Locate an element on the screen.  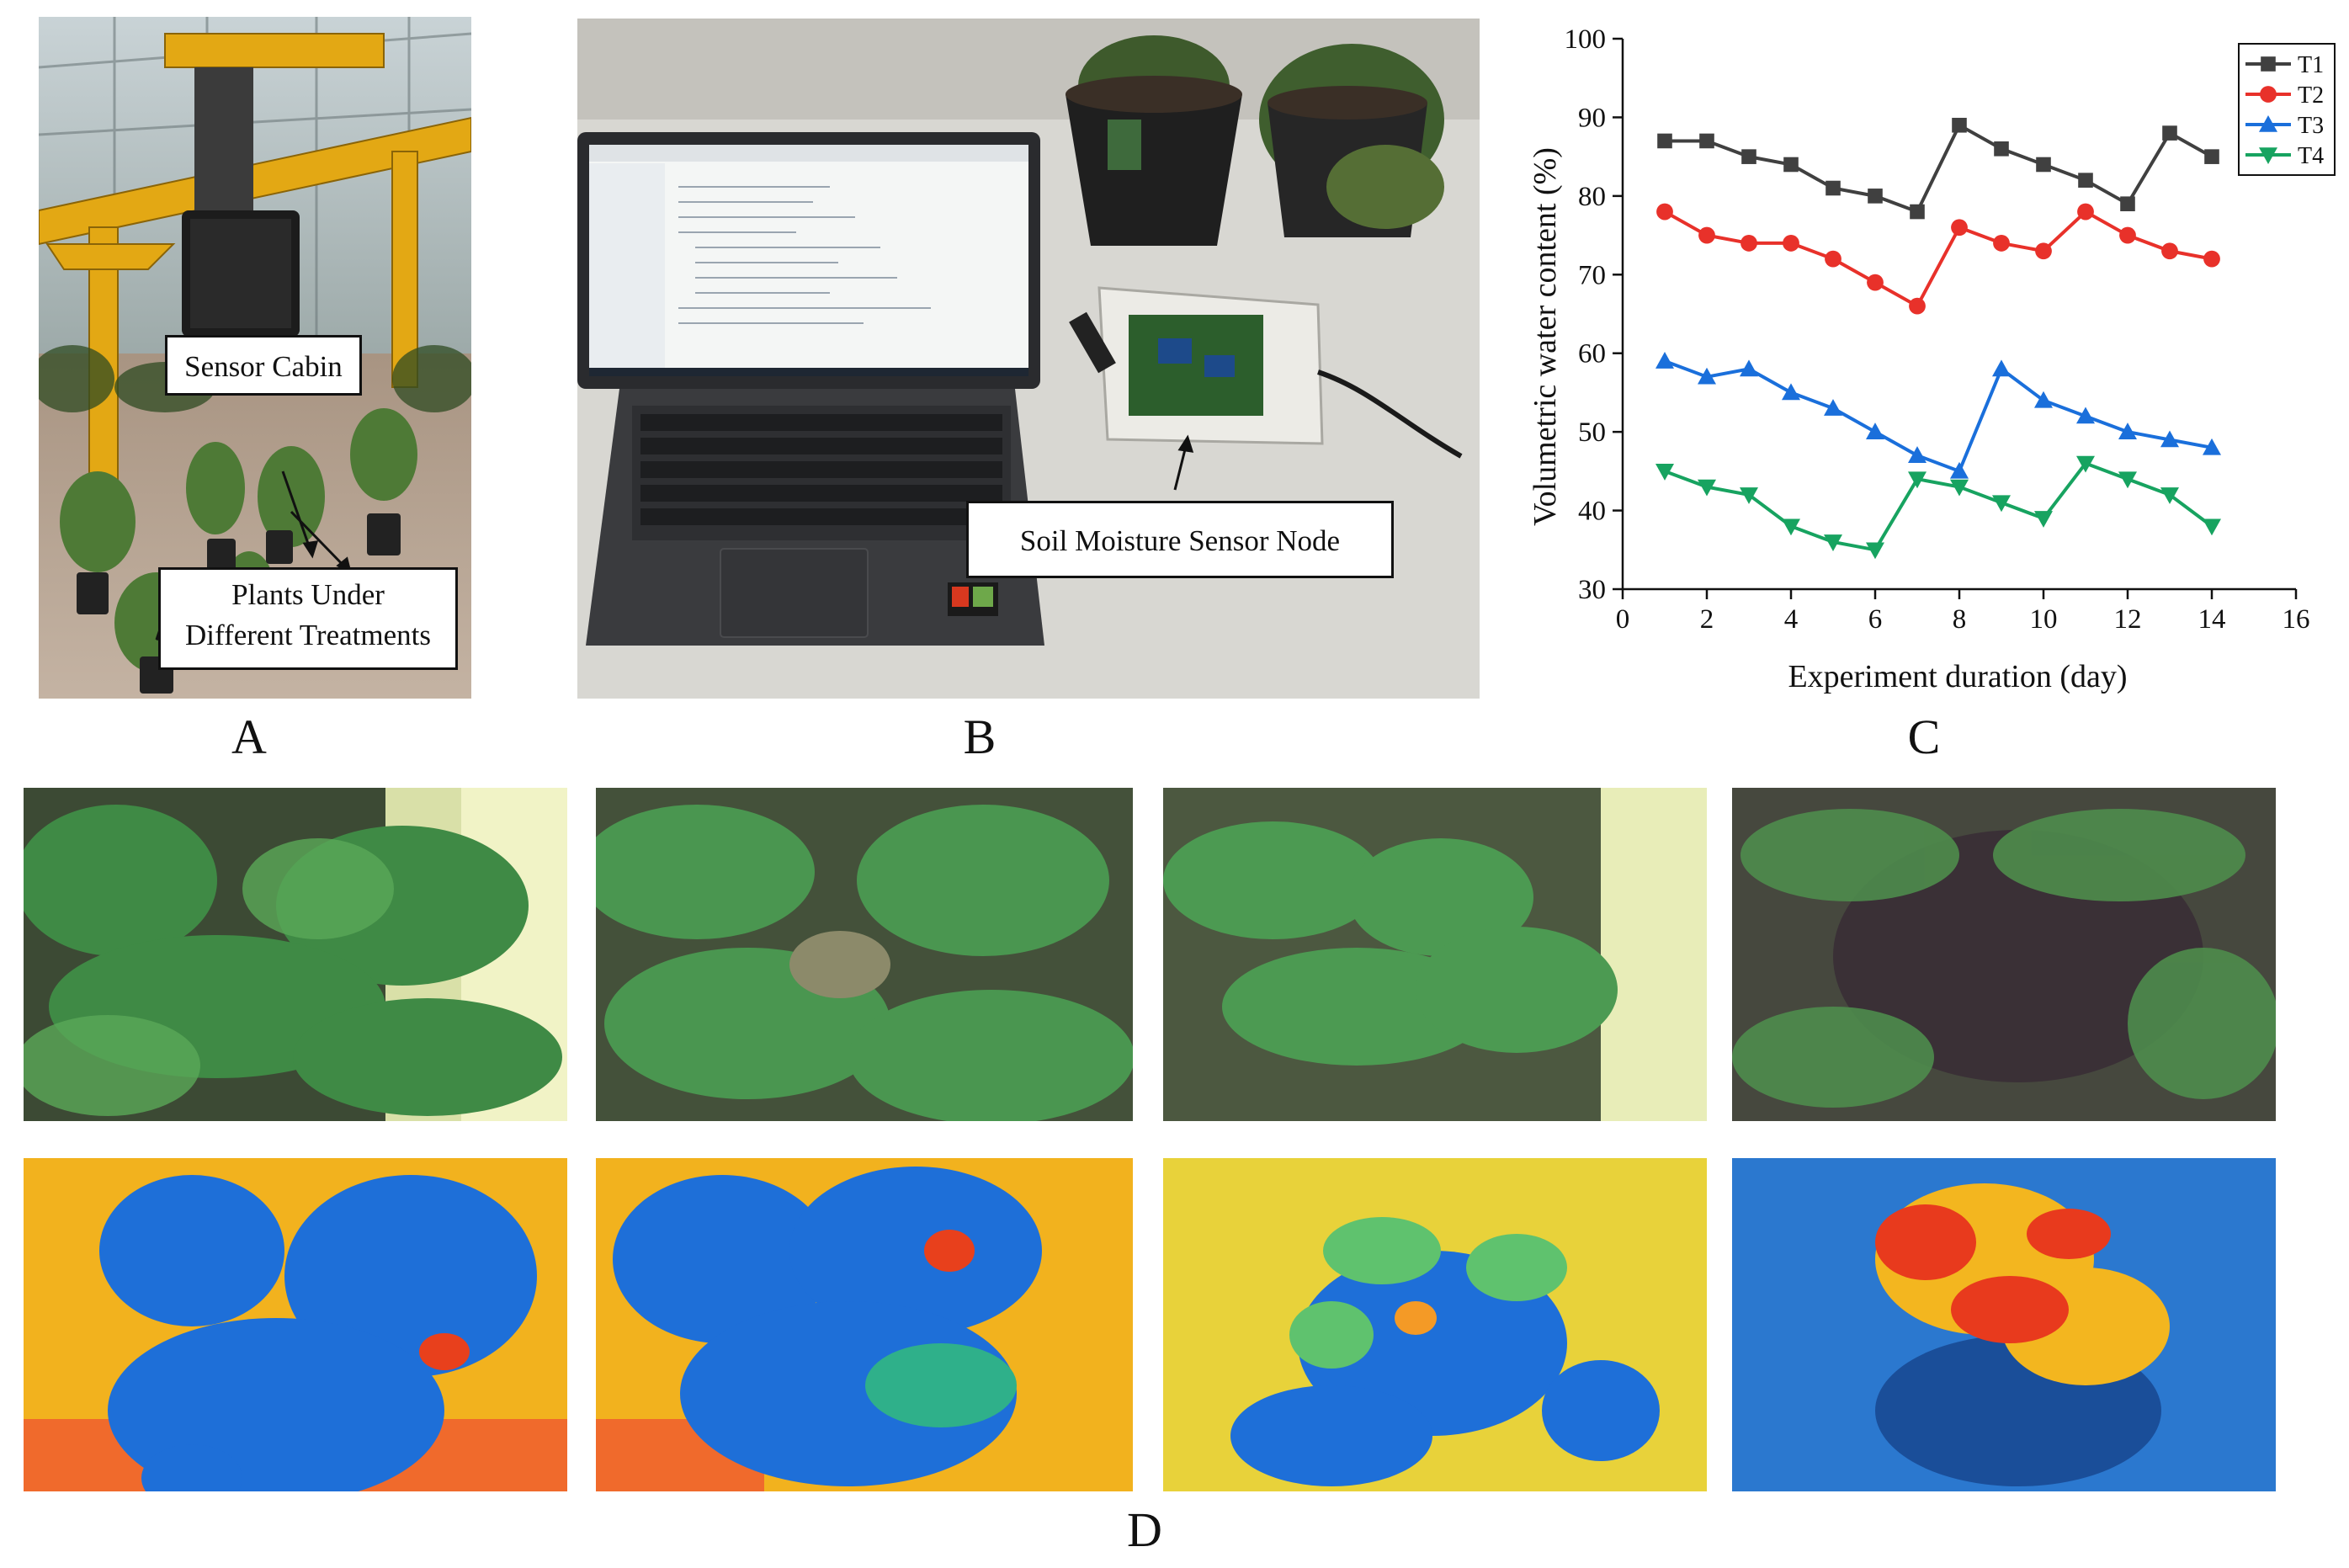
legend-label-t3: T3 is located at coordinates (2311, 126).